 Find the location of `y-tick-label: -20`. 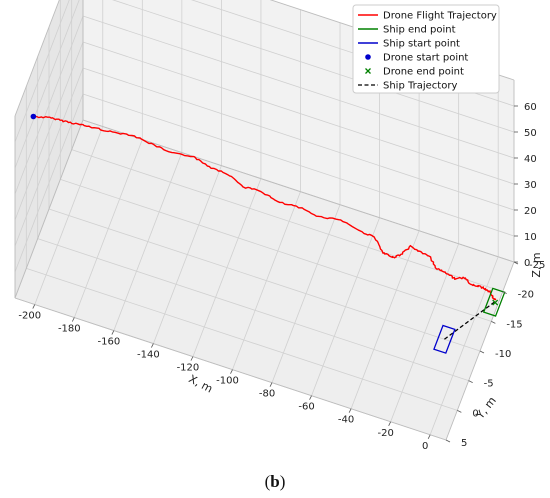

y-tick-label: -20 is located at coordinates (526, 295).